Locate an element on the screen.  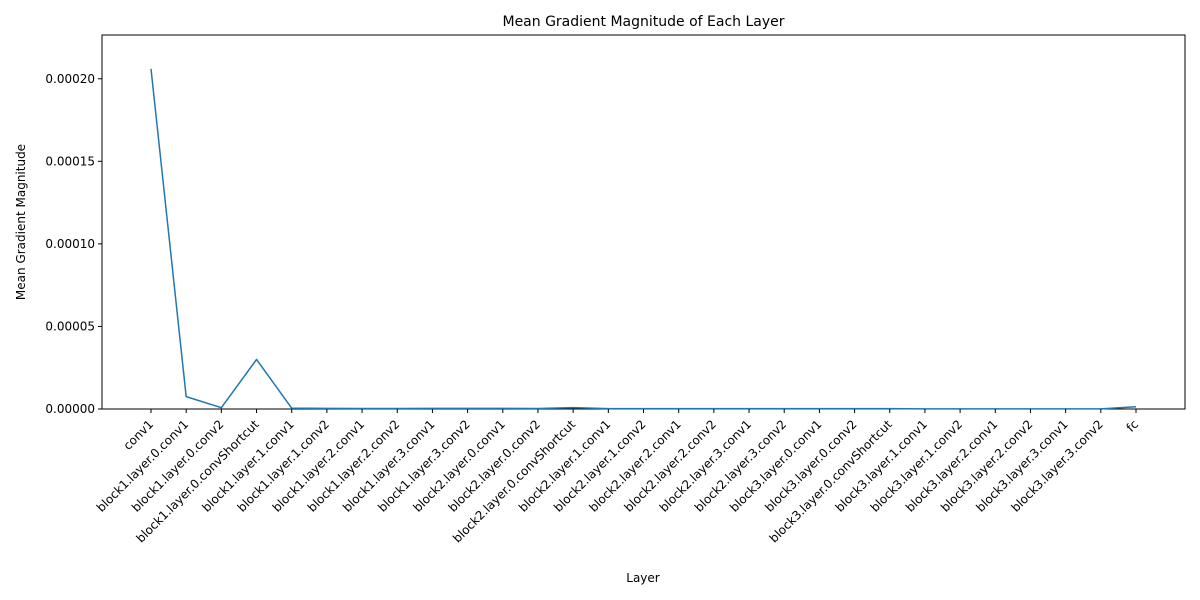
y-axis-label: Mean Gradient Magnitude is located at coordinates (21, 222).